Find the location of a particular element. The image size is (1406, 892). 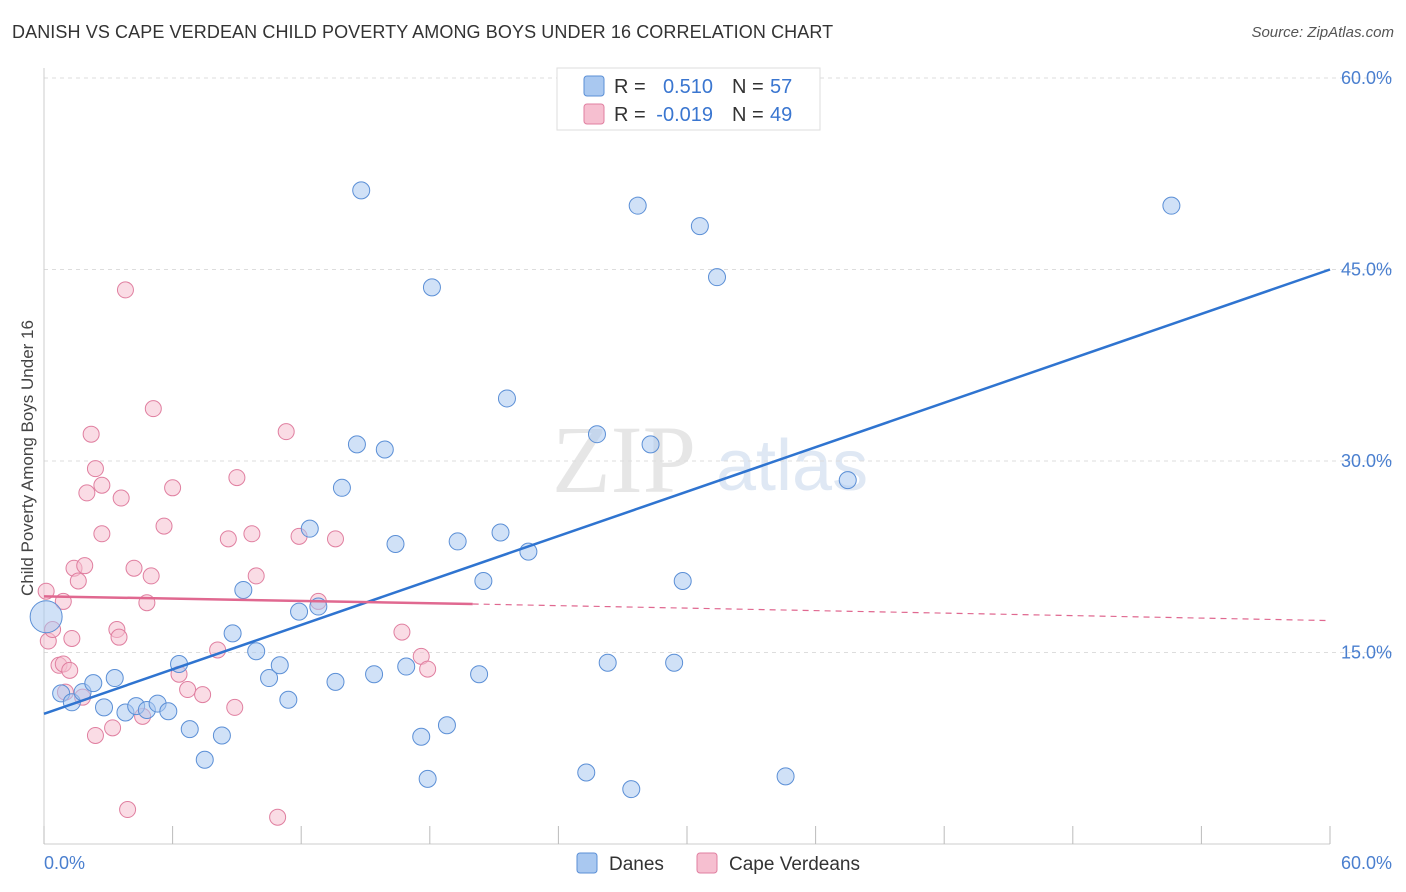

correlation-legend: R = 0.510 N = 57 R = -0.019 N = 49 is located at coordinates (688, 99).